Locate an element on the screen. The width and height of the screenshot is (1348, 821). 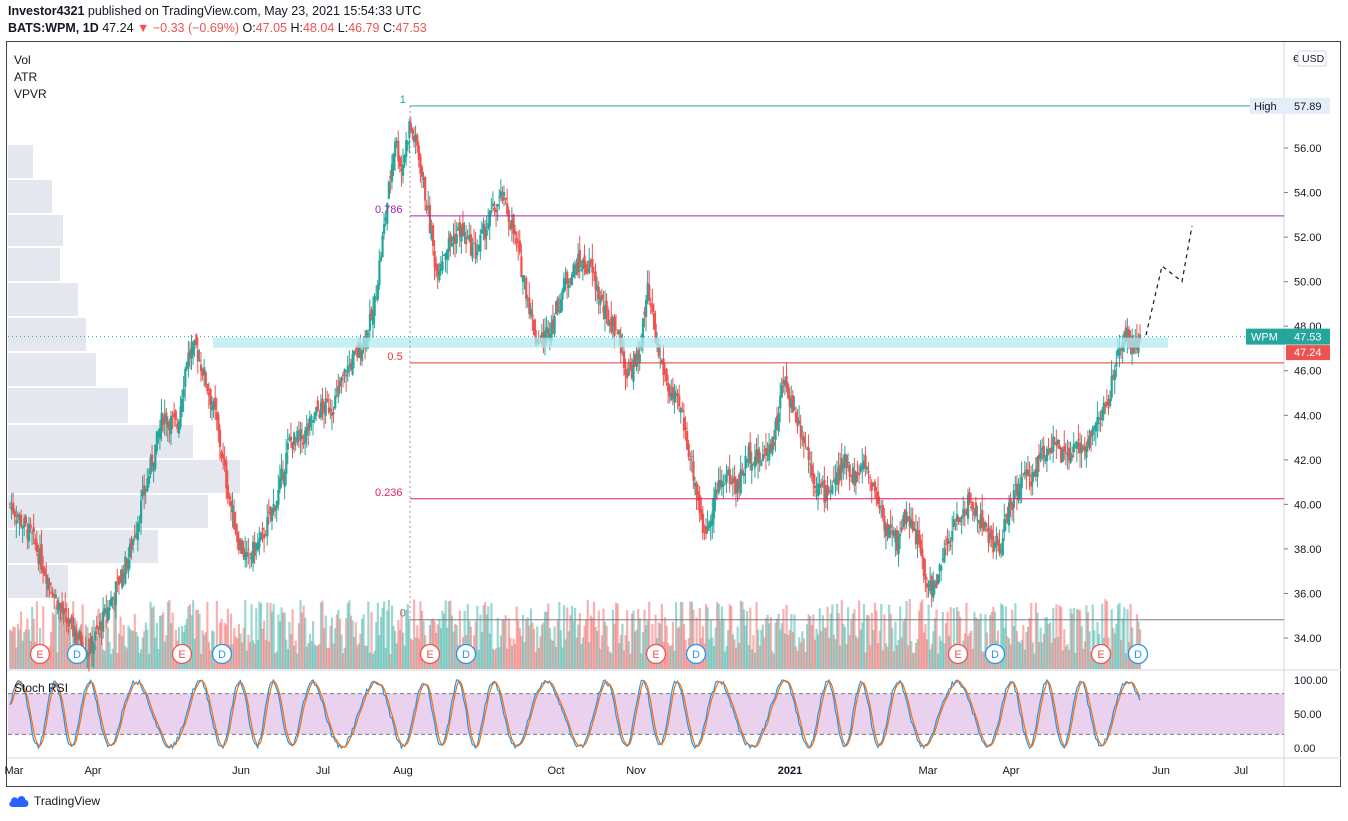
tradingview-logo: TradingView is located at coordinates (54, 801).